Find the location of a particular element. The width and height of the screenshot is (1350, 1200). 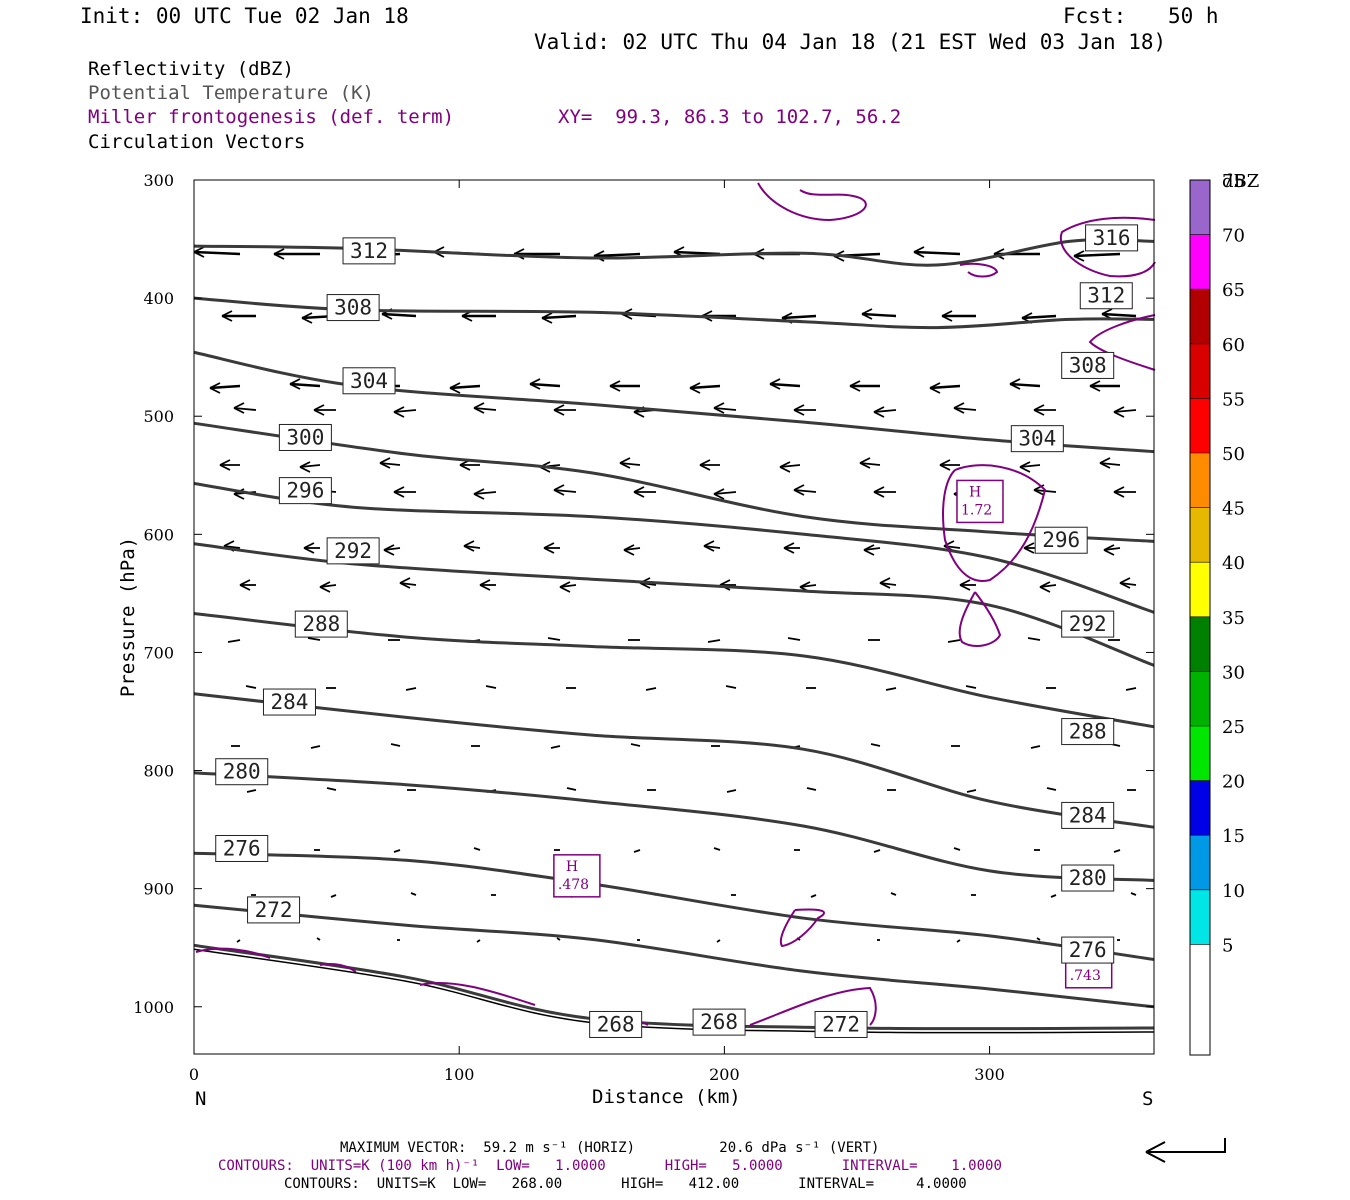

x-axis-label: Distance (km) is located at coordinates (666, 1097).